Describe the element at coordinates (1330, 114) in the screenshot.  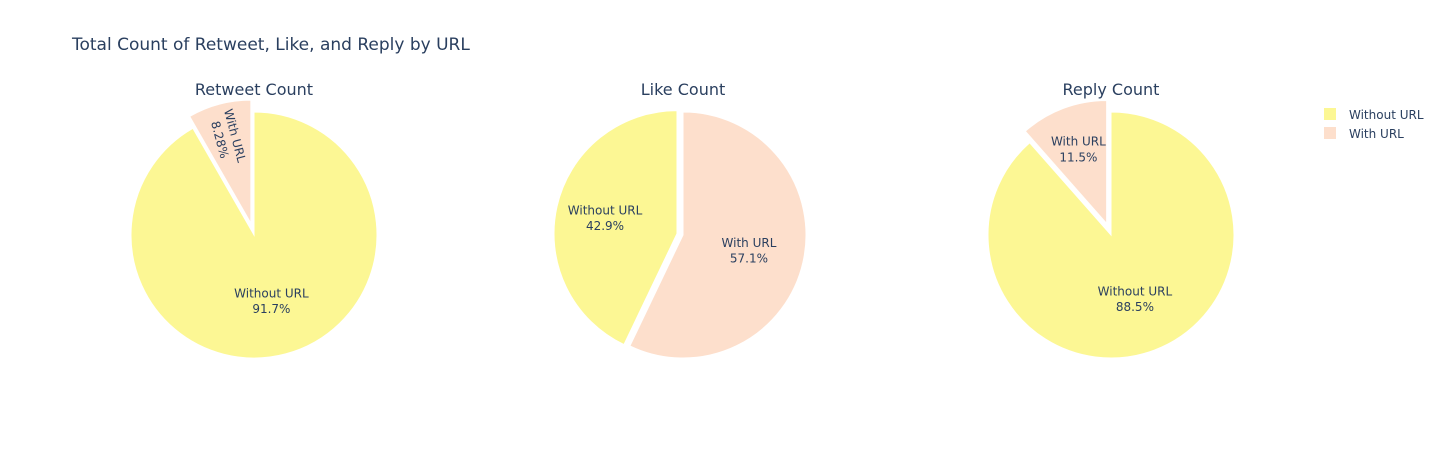
I see `legend-swatch-without-url` at that location.